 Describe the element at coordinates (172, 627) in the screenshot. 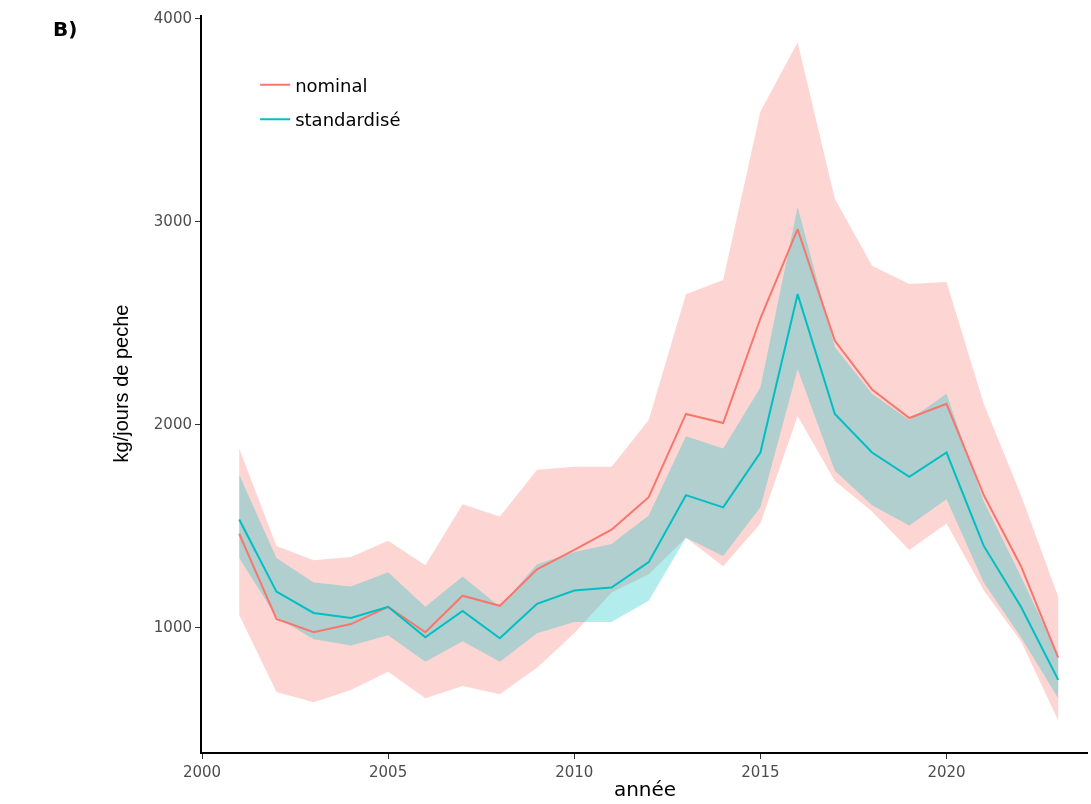

I see `y-tick-label: 1000` at that location.